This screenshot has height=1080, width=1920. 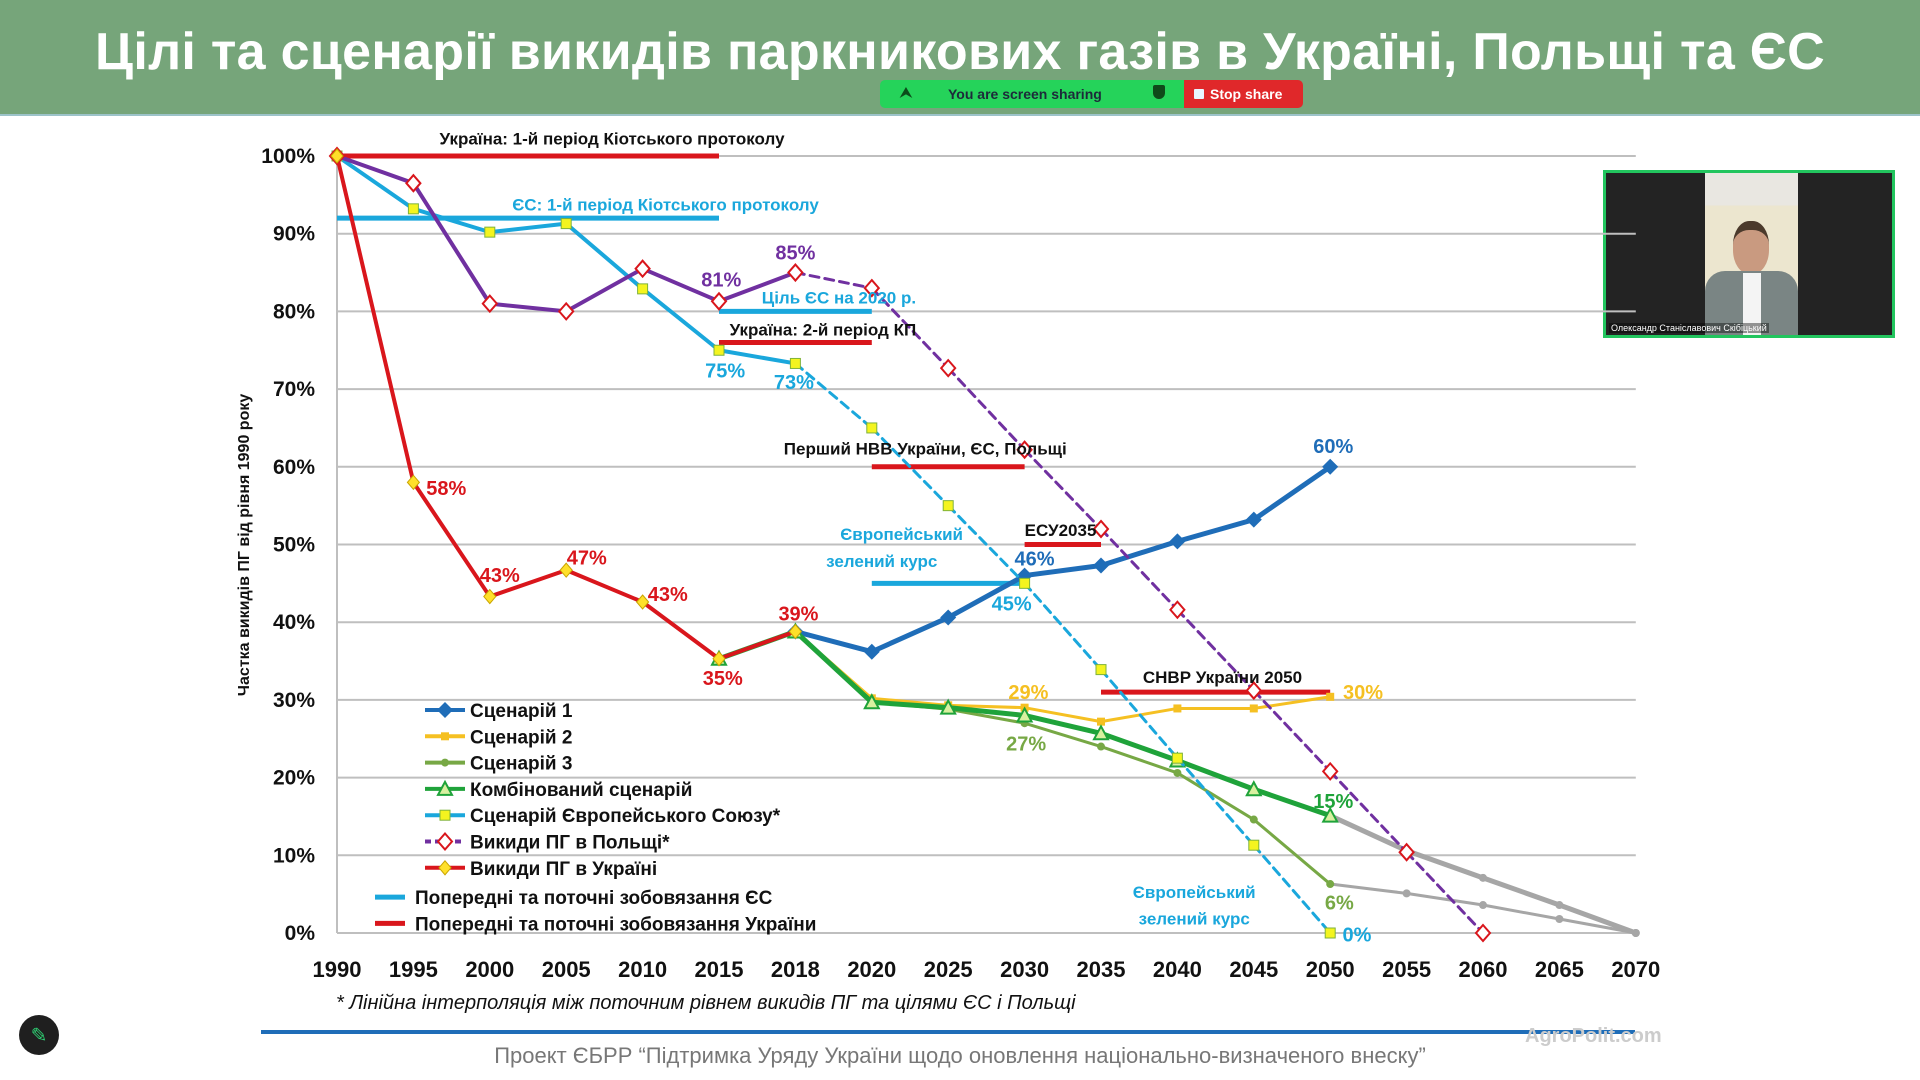 What do you see at coordinates (1026, 744) in the screenshot?
I see `chart-annotation: 27%` at bounding box center [1026, 744].